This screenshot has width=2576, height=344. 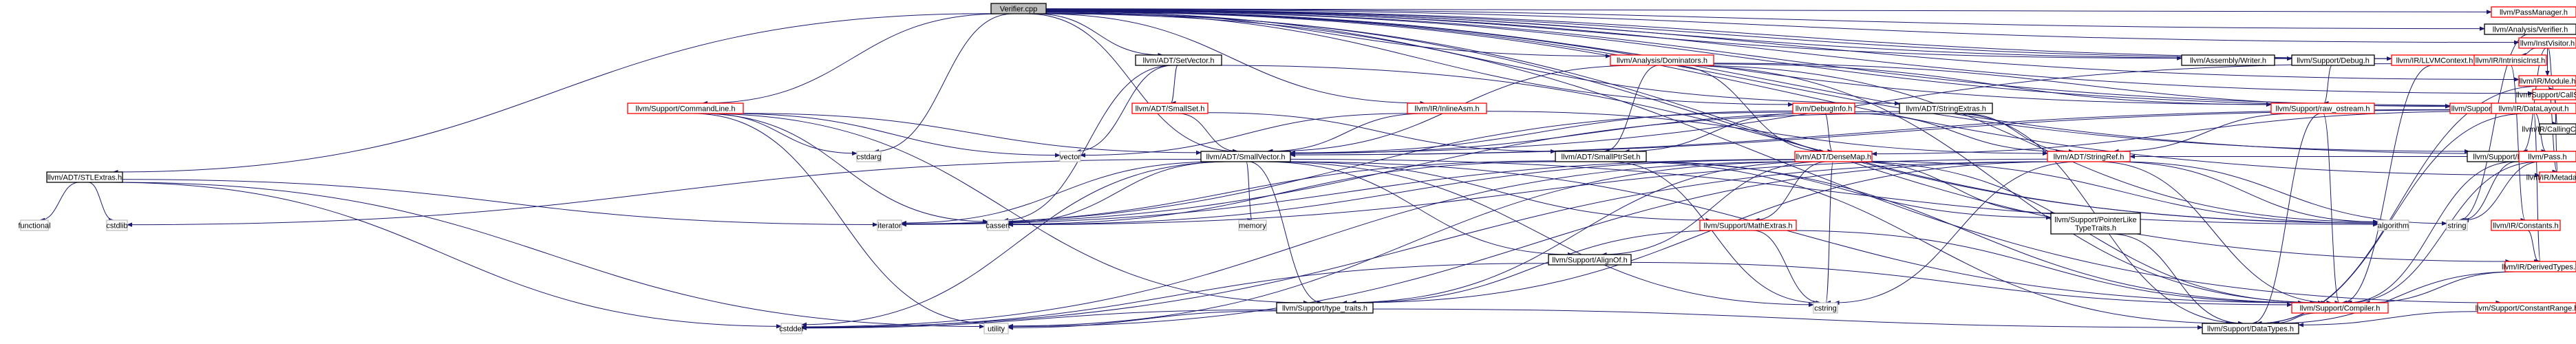 I want to click on node-instvisitor: llvm/InstVisitor.h, so click(x=2547, y=43).